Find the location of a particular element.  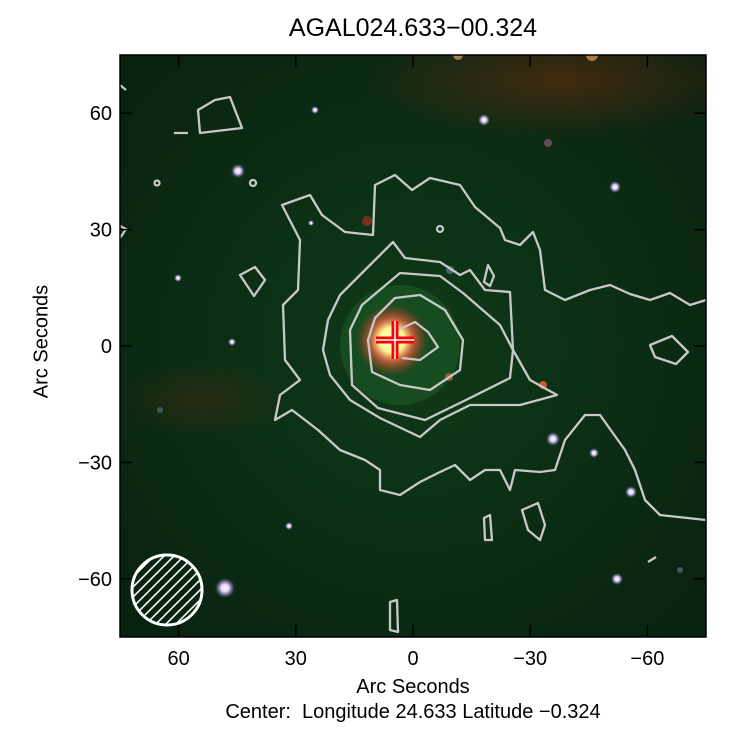

y-tick-label: 0 is located at coordinates (106, 347).